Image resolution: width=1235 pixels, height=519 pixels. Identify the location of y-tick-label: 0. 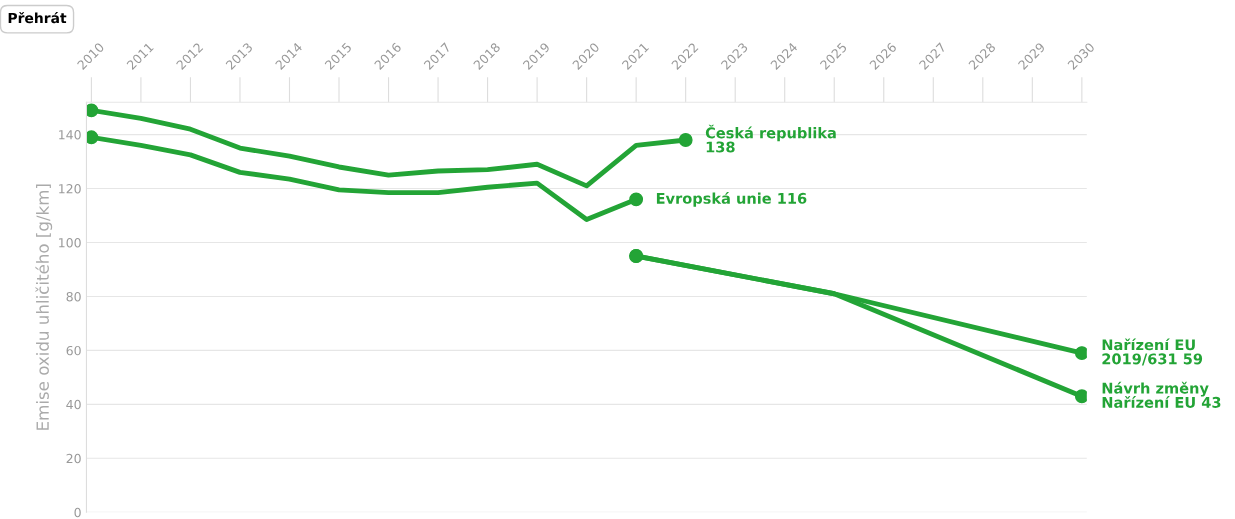
(77, 512).